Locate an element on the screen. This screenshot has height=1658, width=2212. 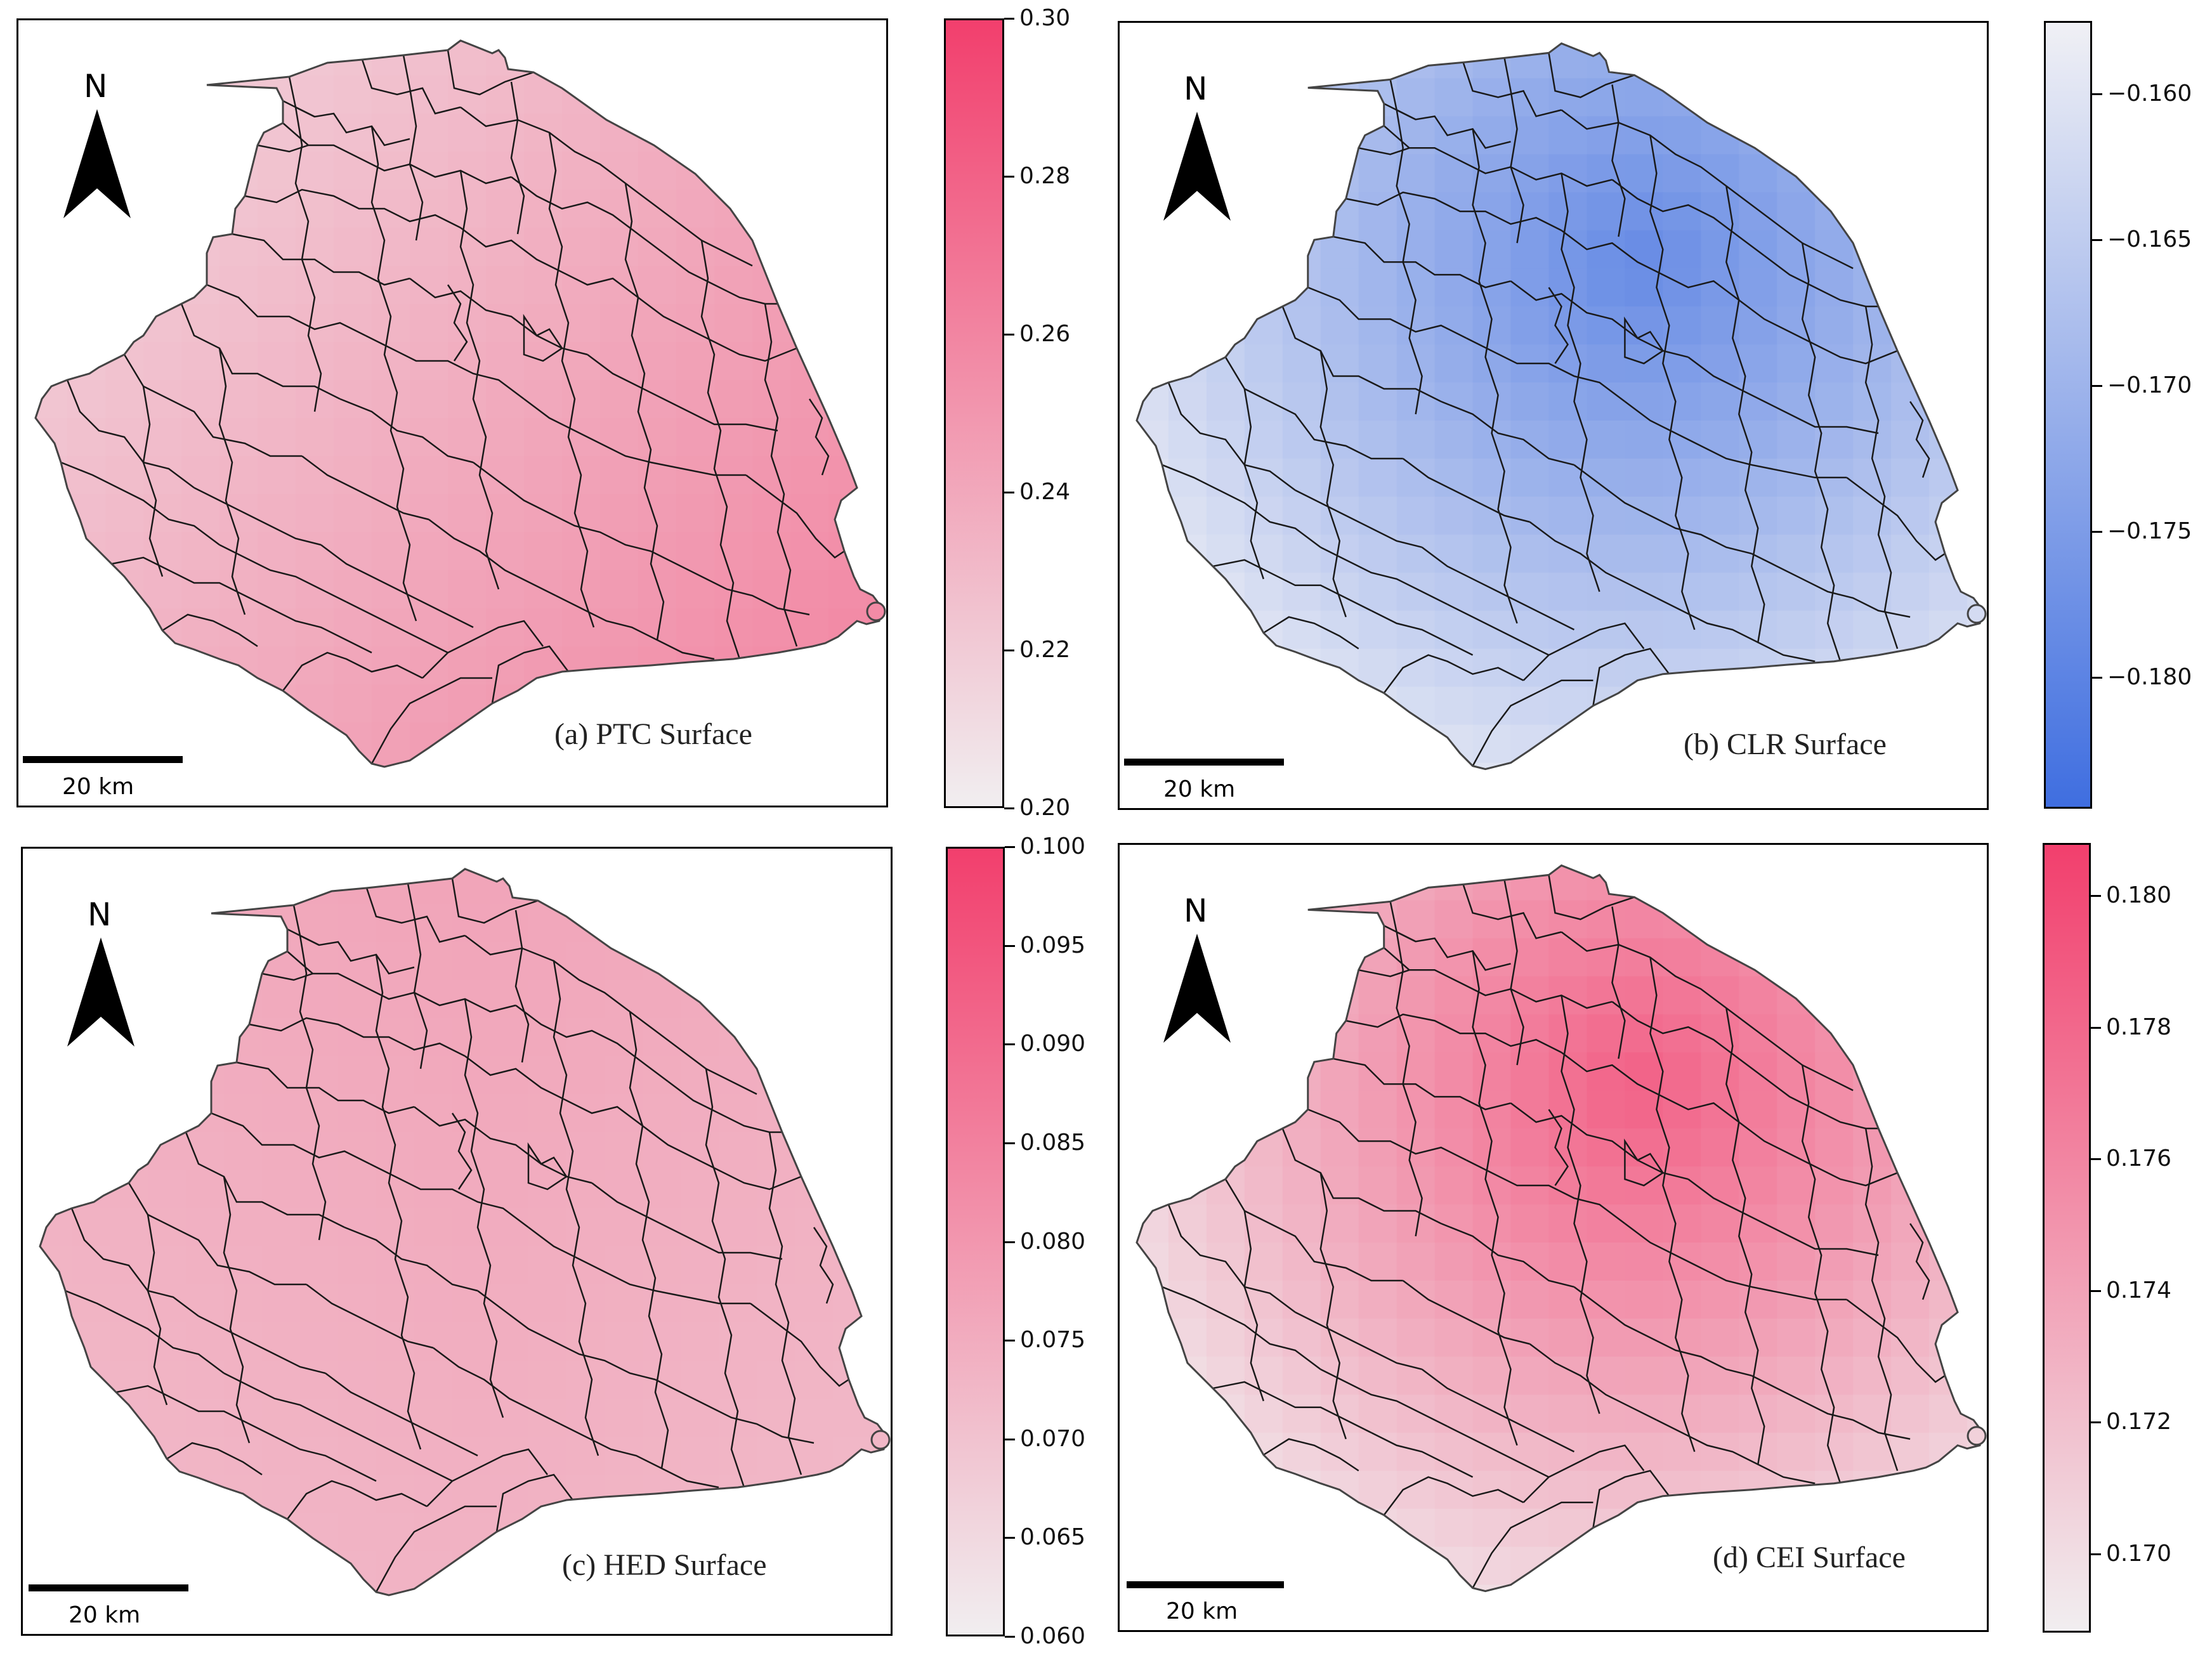
panel-b-scale-label: 20 km is located at coordinates (1199, 789).